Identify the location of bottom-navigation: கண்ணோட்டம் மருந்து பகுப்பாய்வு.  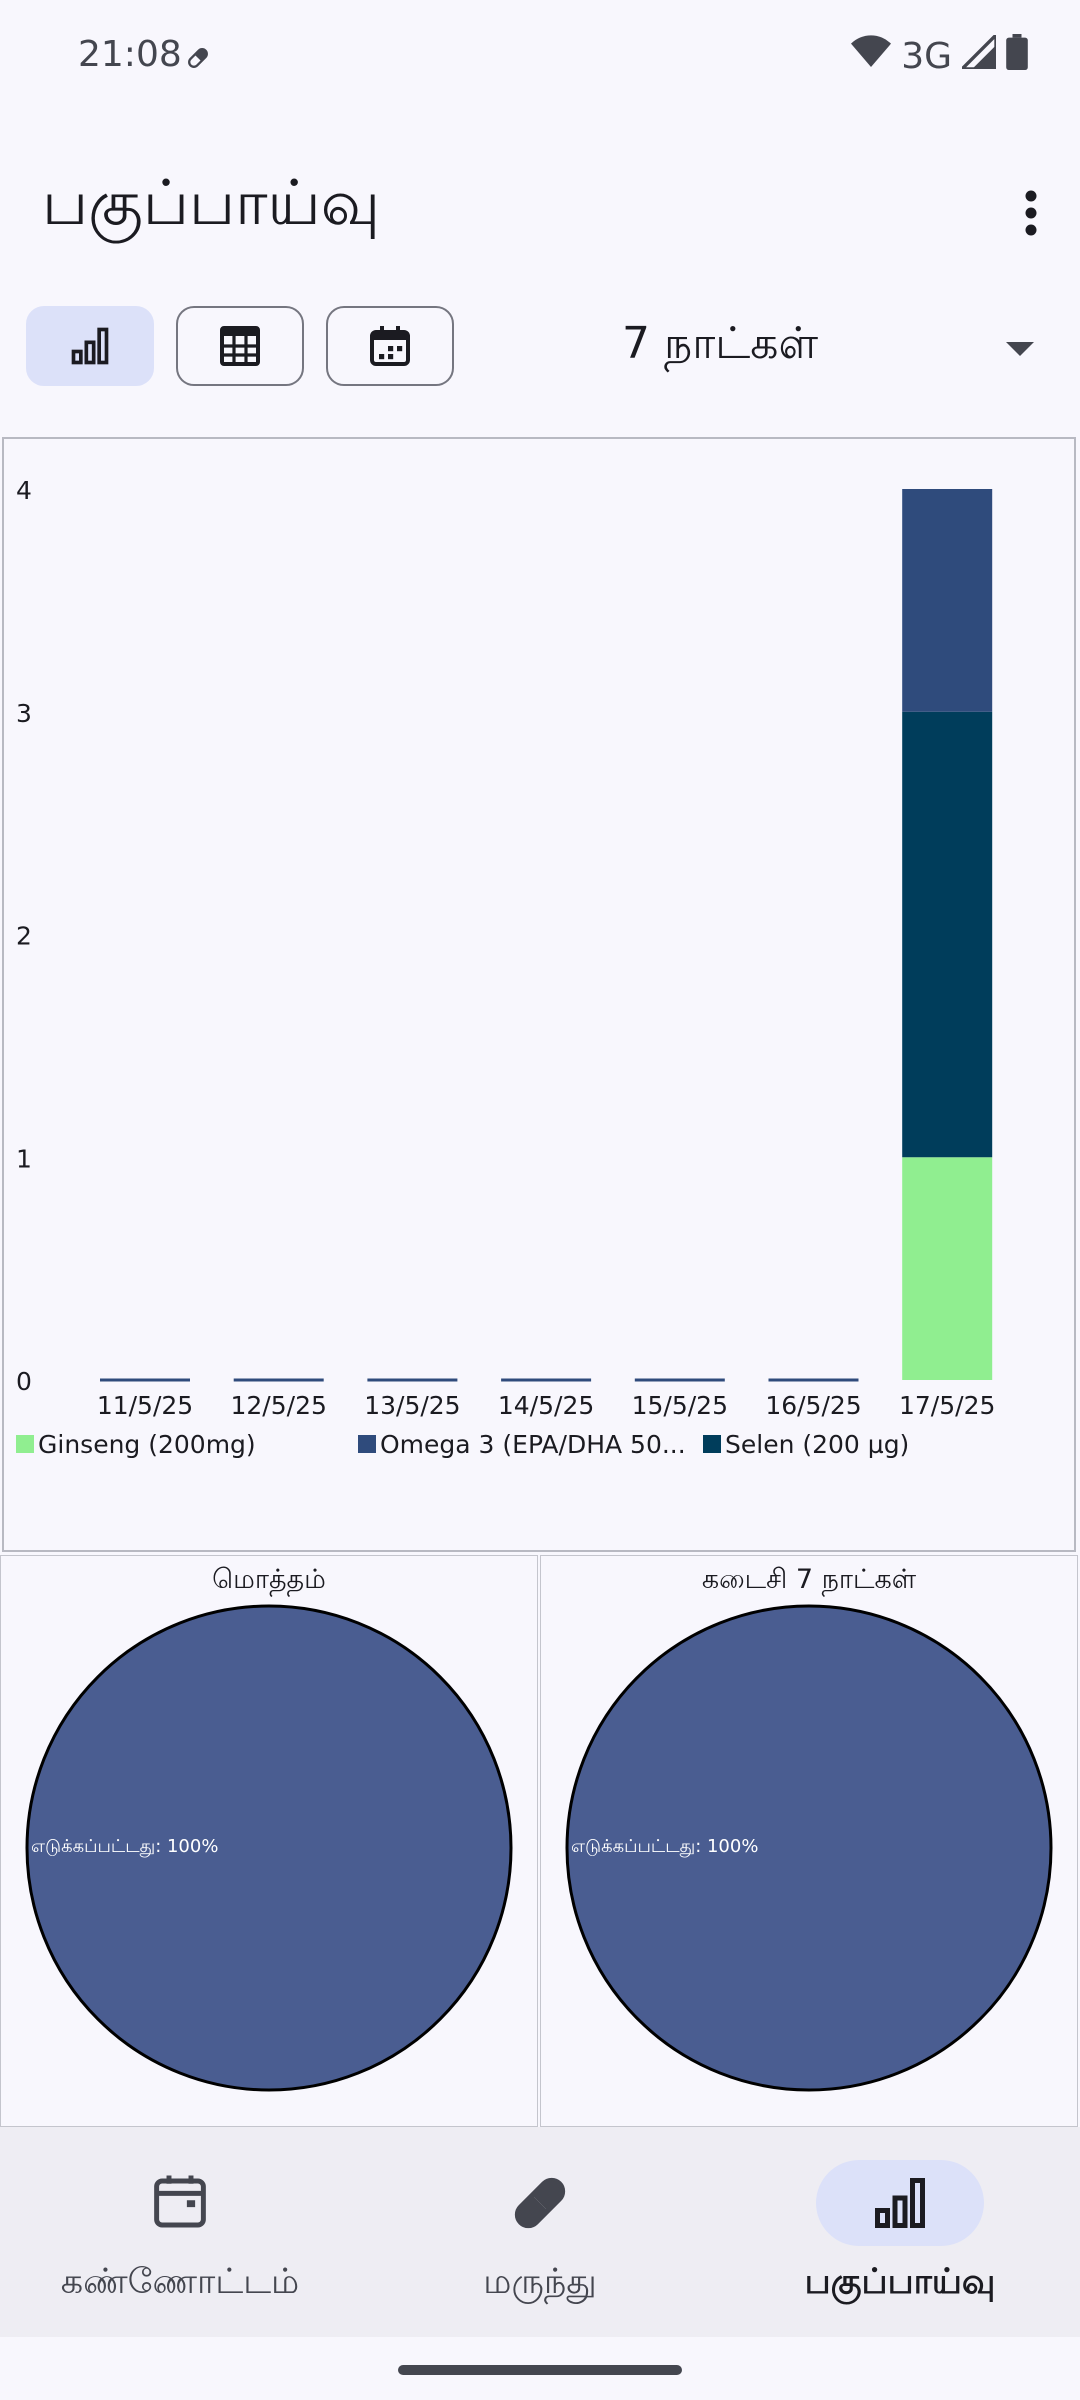
(540, 2232).